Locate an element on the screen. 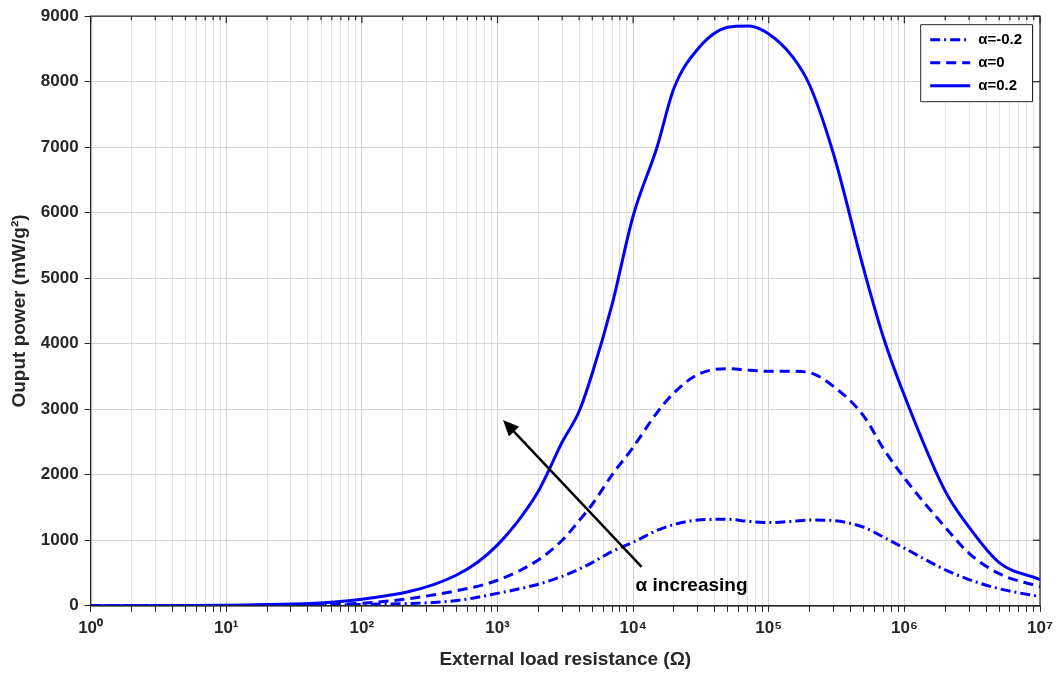  x-tick-label: 10⁰ is located at coordinates (91, 627).